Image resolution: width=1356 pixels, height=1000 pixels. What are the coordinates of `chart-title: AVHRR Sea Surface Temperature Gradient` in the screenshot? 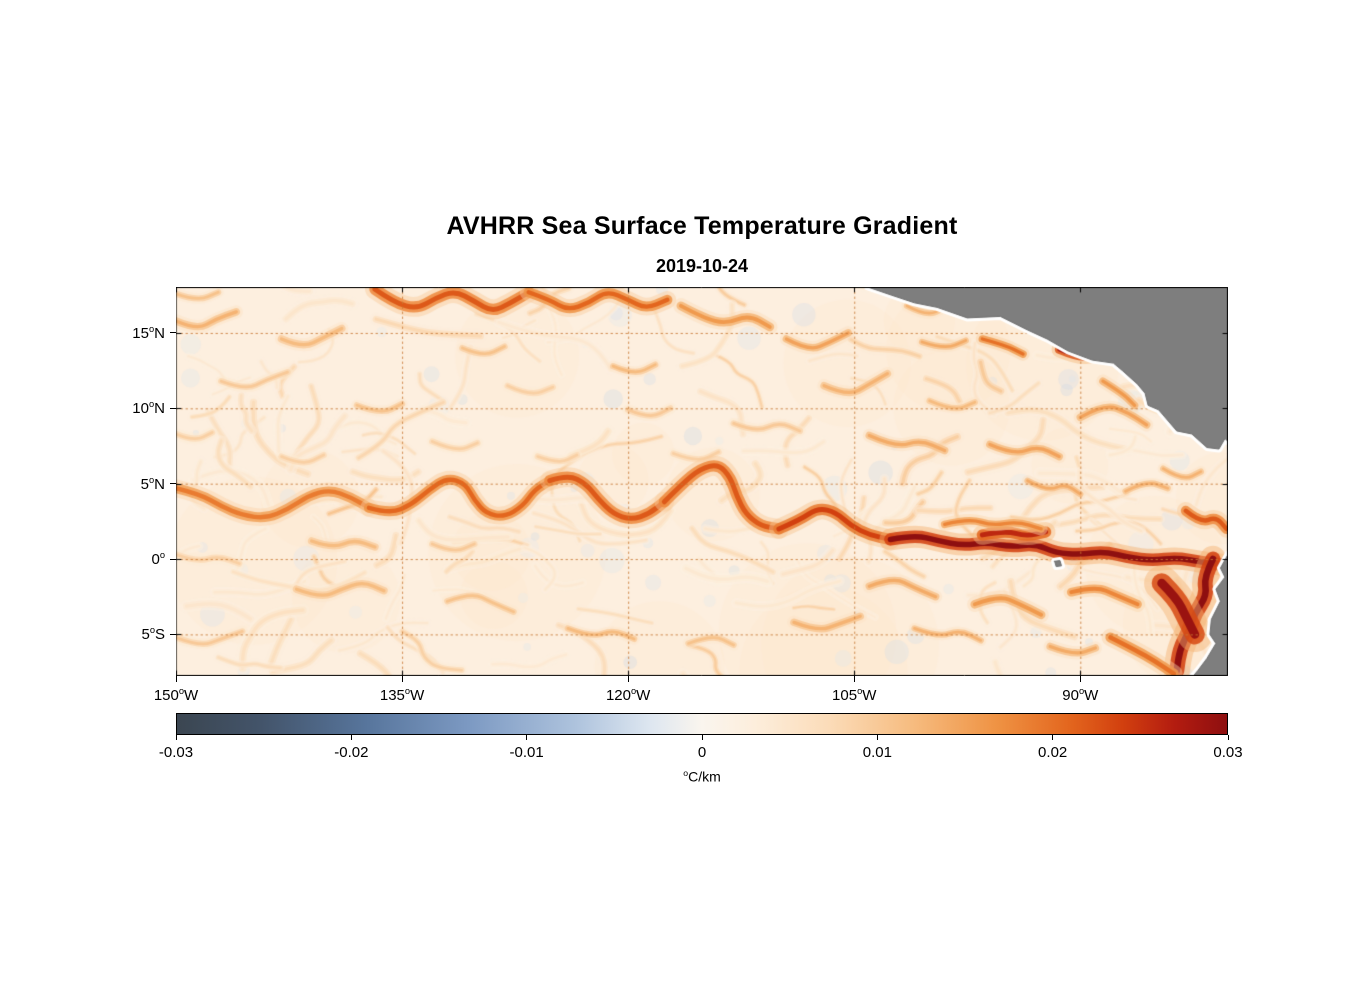 It's located at (702, 226).